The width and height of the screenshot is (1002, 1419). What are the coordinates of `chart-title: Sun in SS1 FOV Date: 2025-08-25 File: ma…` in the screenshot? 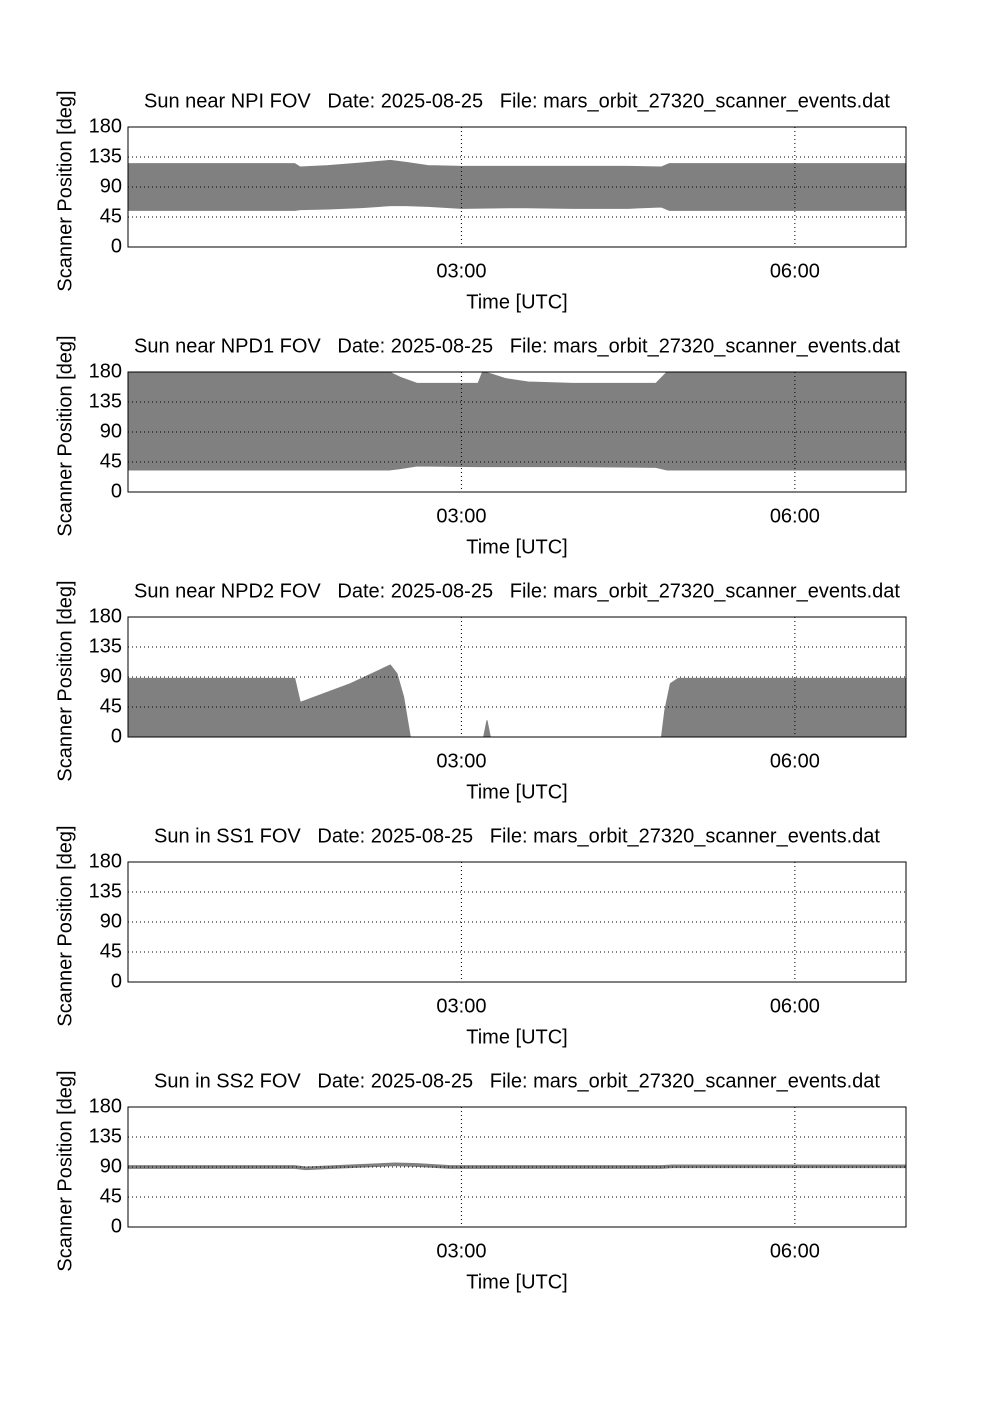 It's located at (517, 836).